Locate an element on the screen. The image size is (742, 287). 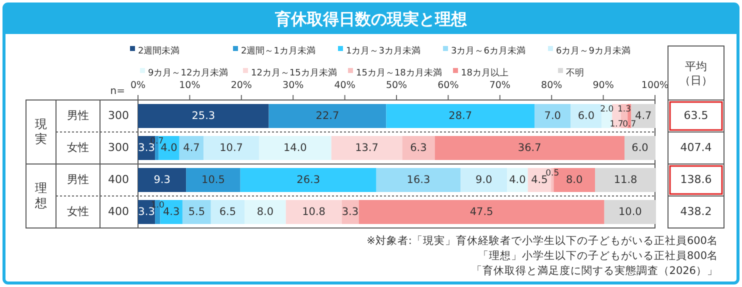
legend-label: 15カ月～18カ月未満 is located at coordinates (399, 72).